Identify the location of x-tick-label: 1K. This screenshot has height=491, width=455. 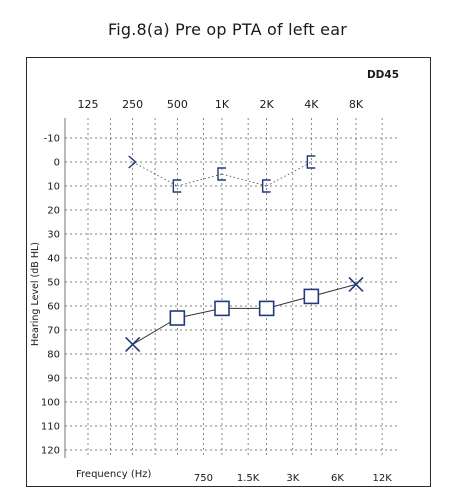
(222, 104).